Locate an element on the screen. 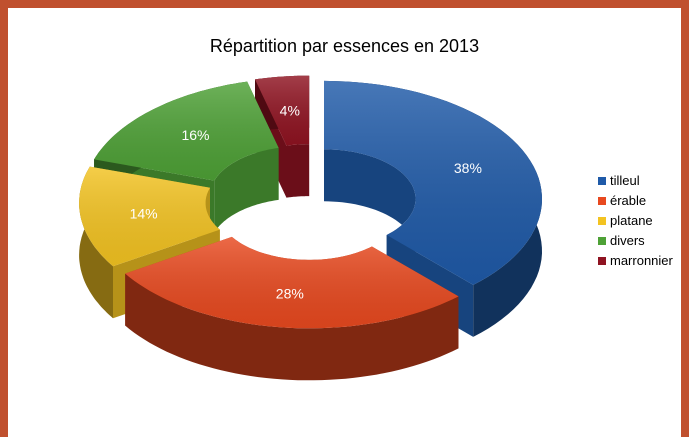 The width and height of the screenshot is (689, 437). legend-item-marronnier: marronnier is located at coordinates (635, 261).